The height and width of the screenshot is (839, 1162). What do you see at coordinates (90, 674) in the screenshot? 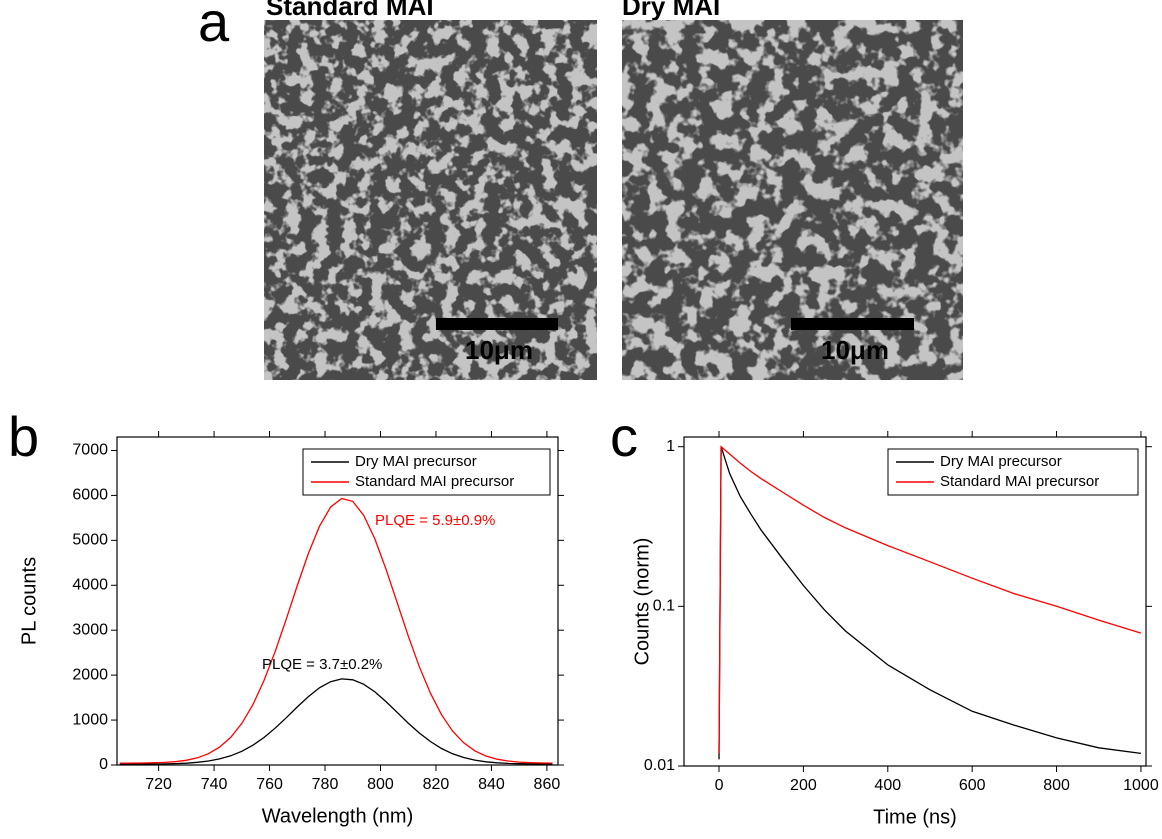
I see `y-tick-label: 2000` at bounding box center [90, 674].